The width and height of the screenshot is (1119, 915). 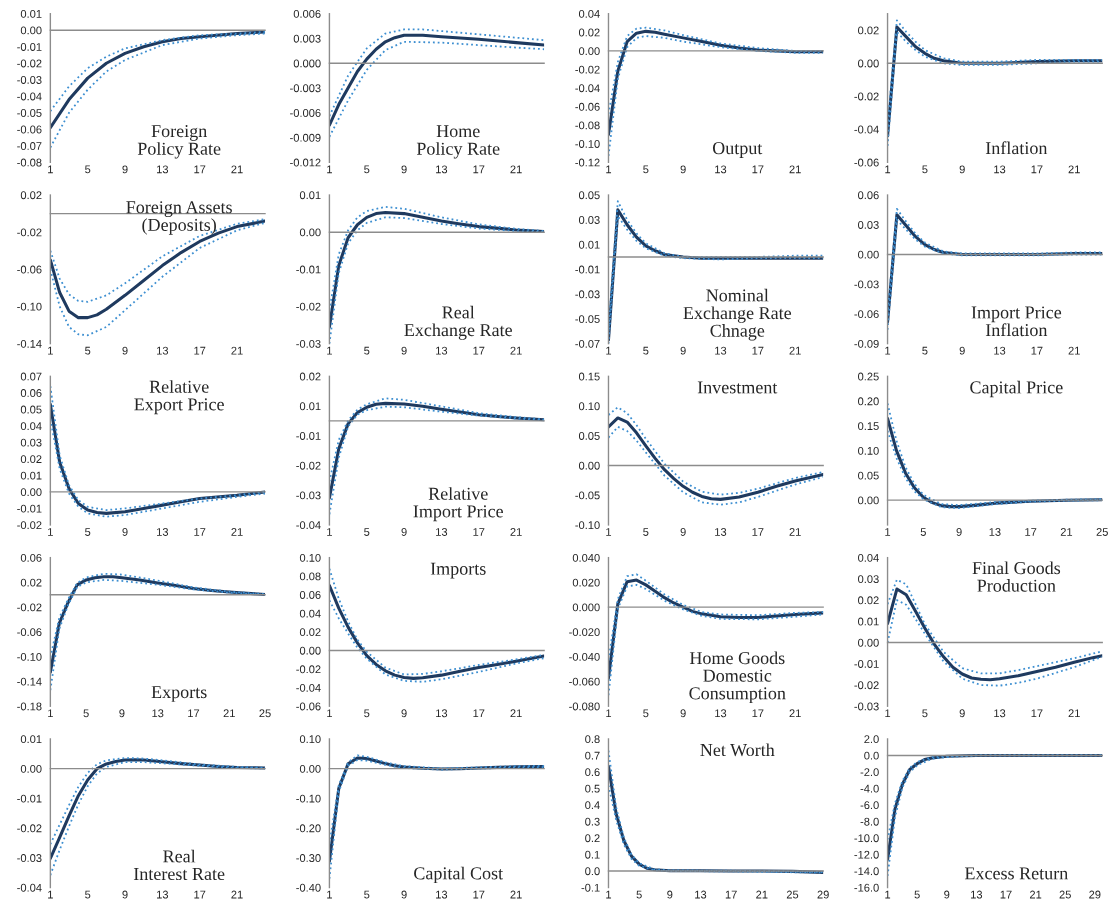 I want to click on y-tick-label: 0.01, so click(x=310, y=406).